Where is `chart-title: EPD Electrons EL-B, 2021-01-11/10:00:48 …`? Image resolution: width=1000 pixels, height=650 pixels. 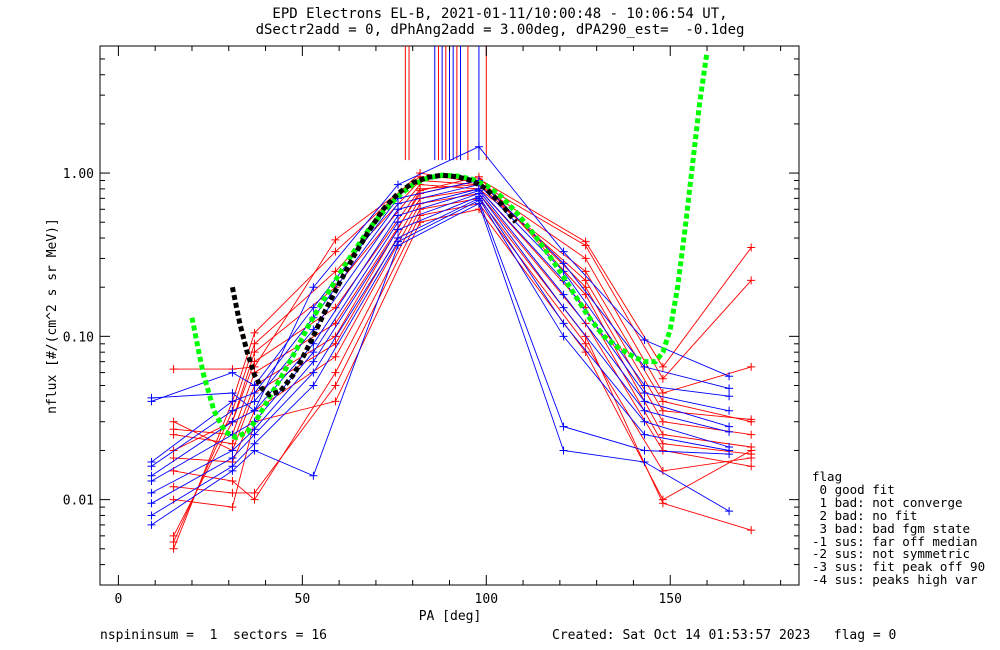 chart-title: EPD Electrons EL-B, 2021-01-11/10:00:48 … is located at coordinates (500, 14).